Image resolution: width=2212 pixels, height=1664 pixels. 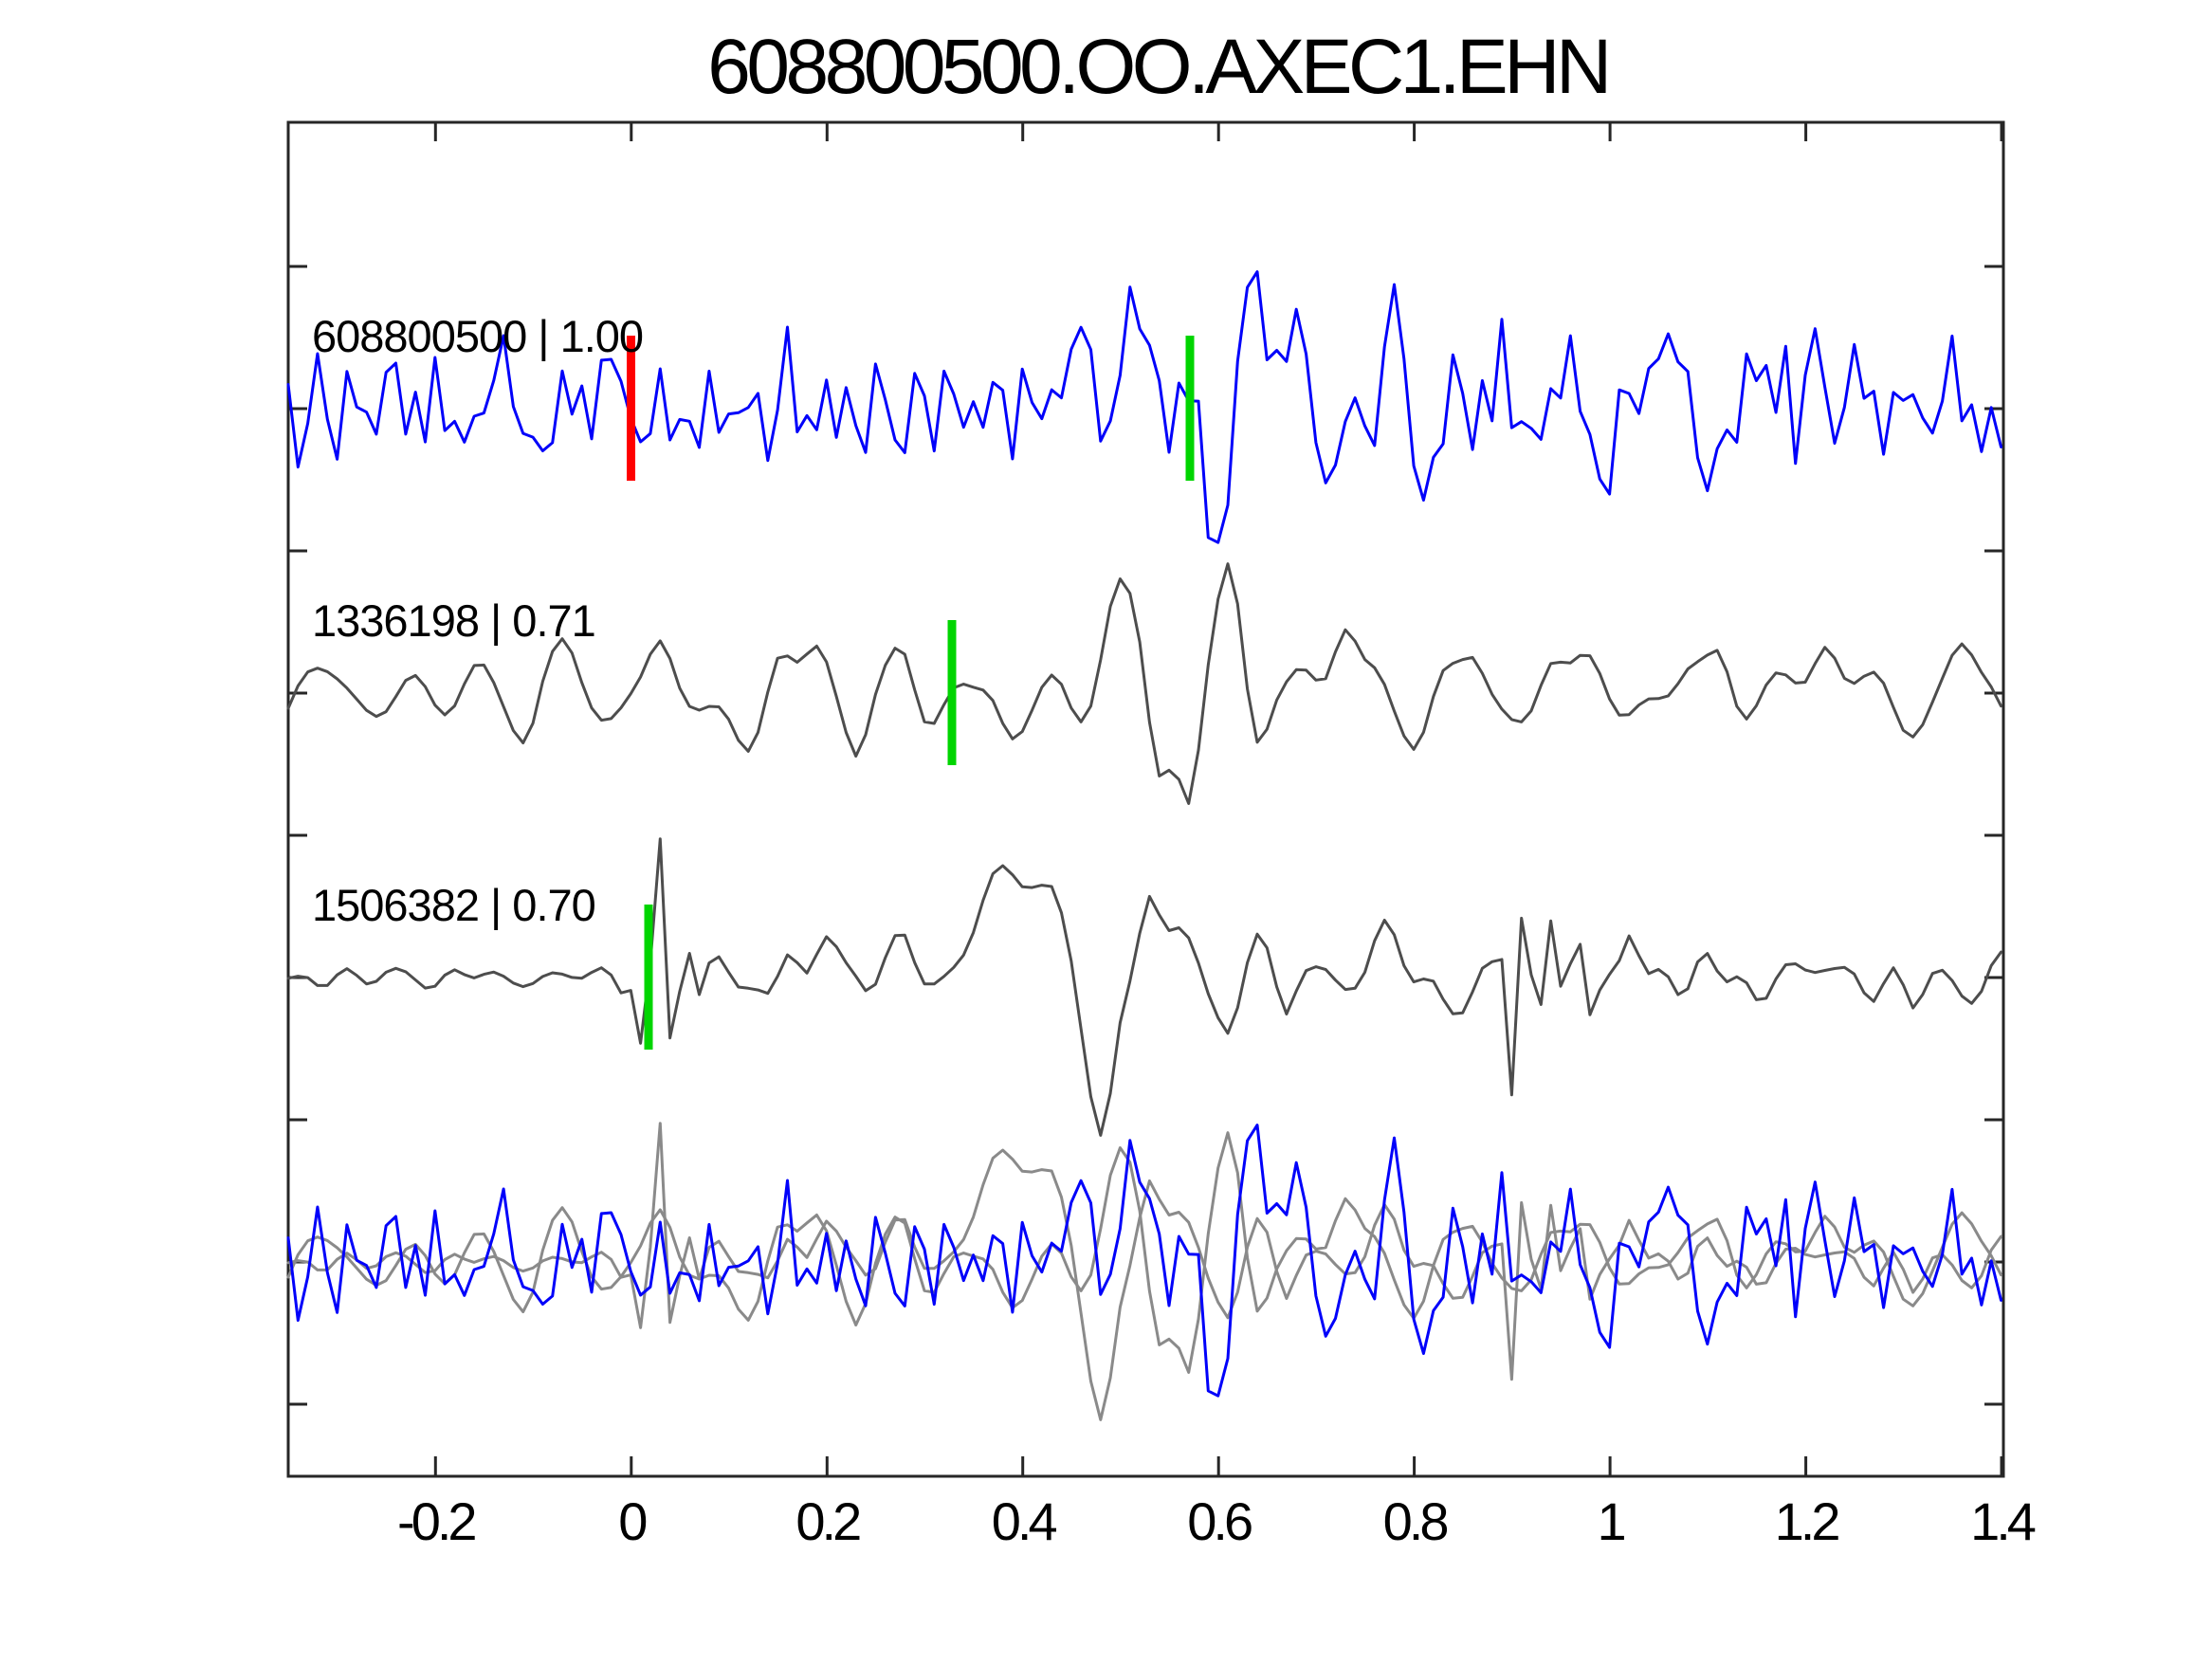 What do you see at coordinates (632, 1521) in the screenshot?
I see `svg-text: 0` at bounding box center [632, 1521].